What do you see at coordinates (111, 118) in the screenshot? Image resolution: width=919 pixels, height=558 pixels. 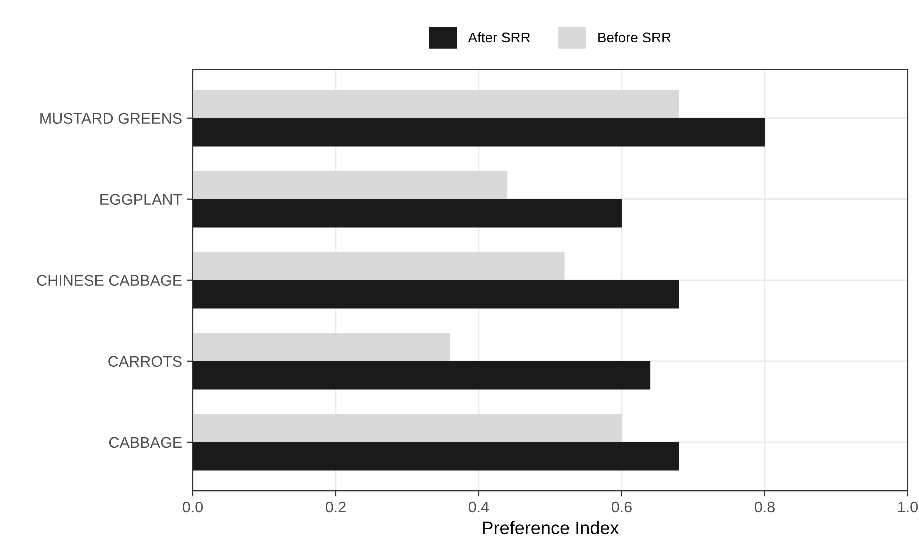 I see `y-tick-label: MUSTARD GREENS` at bounding box center [111, 118].